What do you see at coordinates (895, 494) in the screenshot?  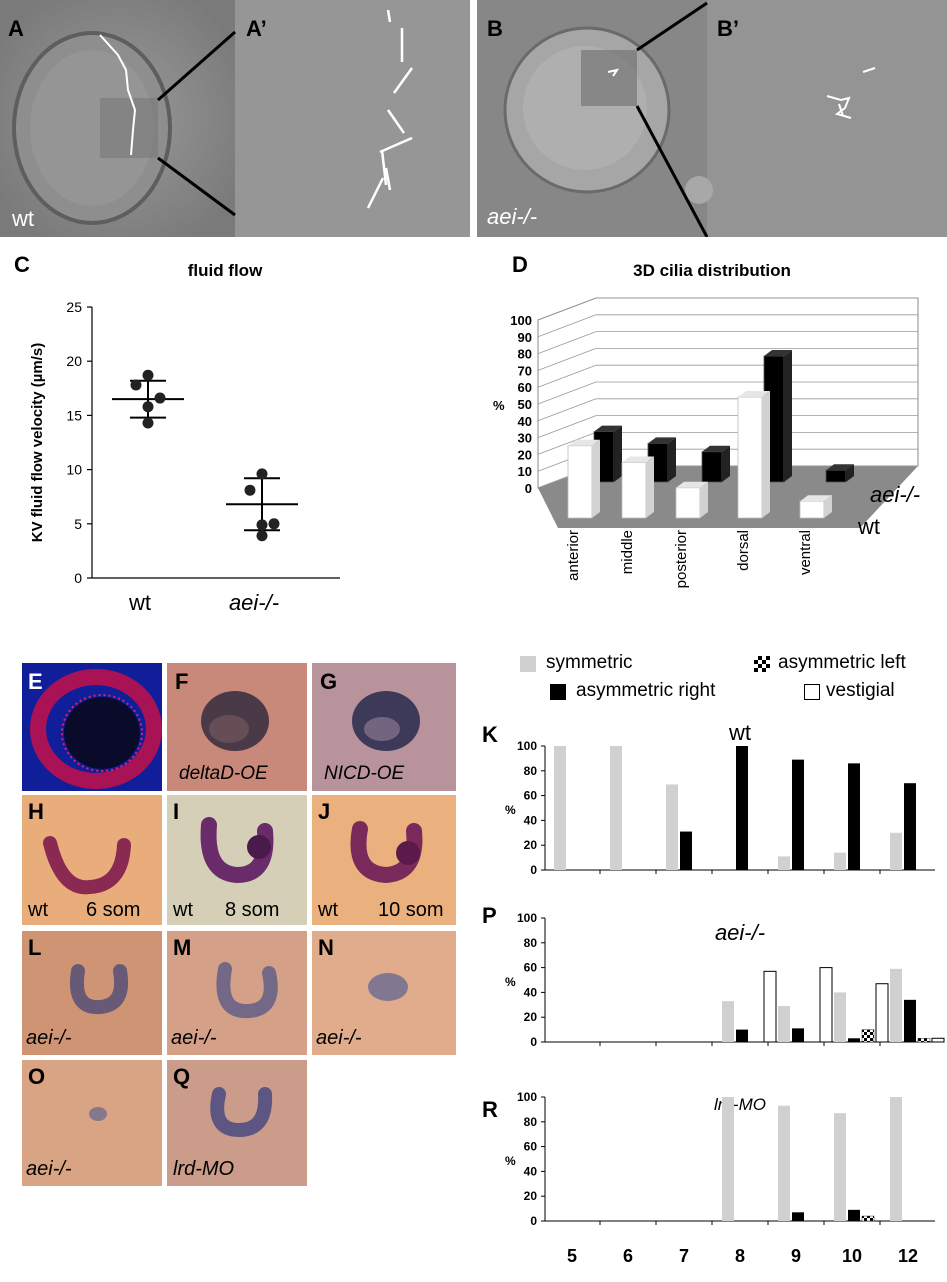 I see `chart-D-legend-aei: aei-/-` at bounding box center [895, 494].